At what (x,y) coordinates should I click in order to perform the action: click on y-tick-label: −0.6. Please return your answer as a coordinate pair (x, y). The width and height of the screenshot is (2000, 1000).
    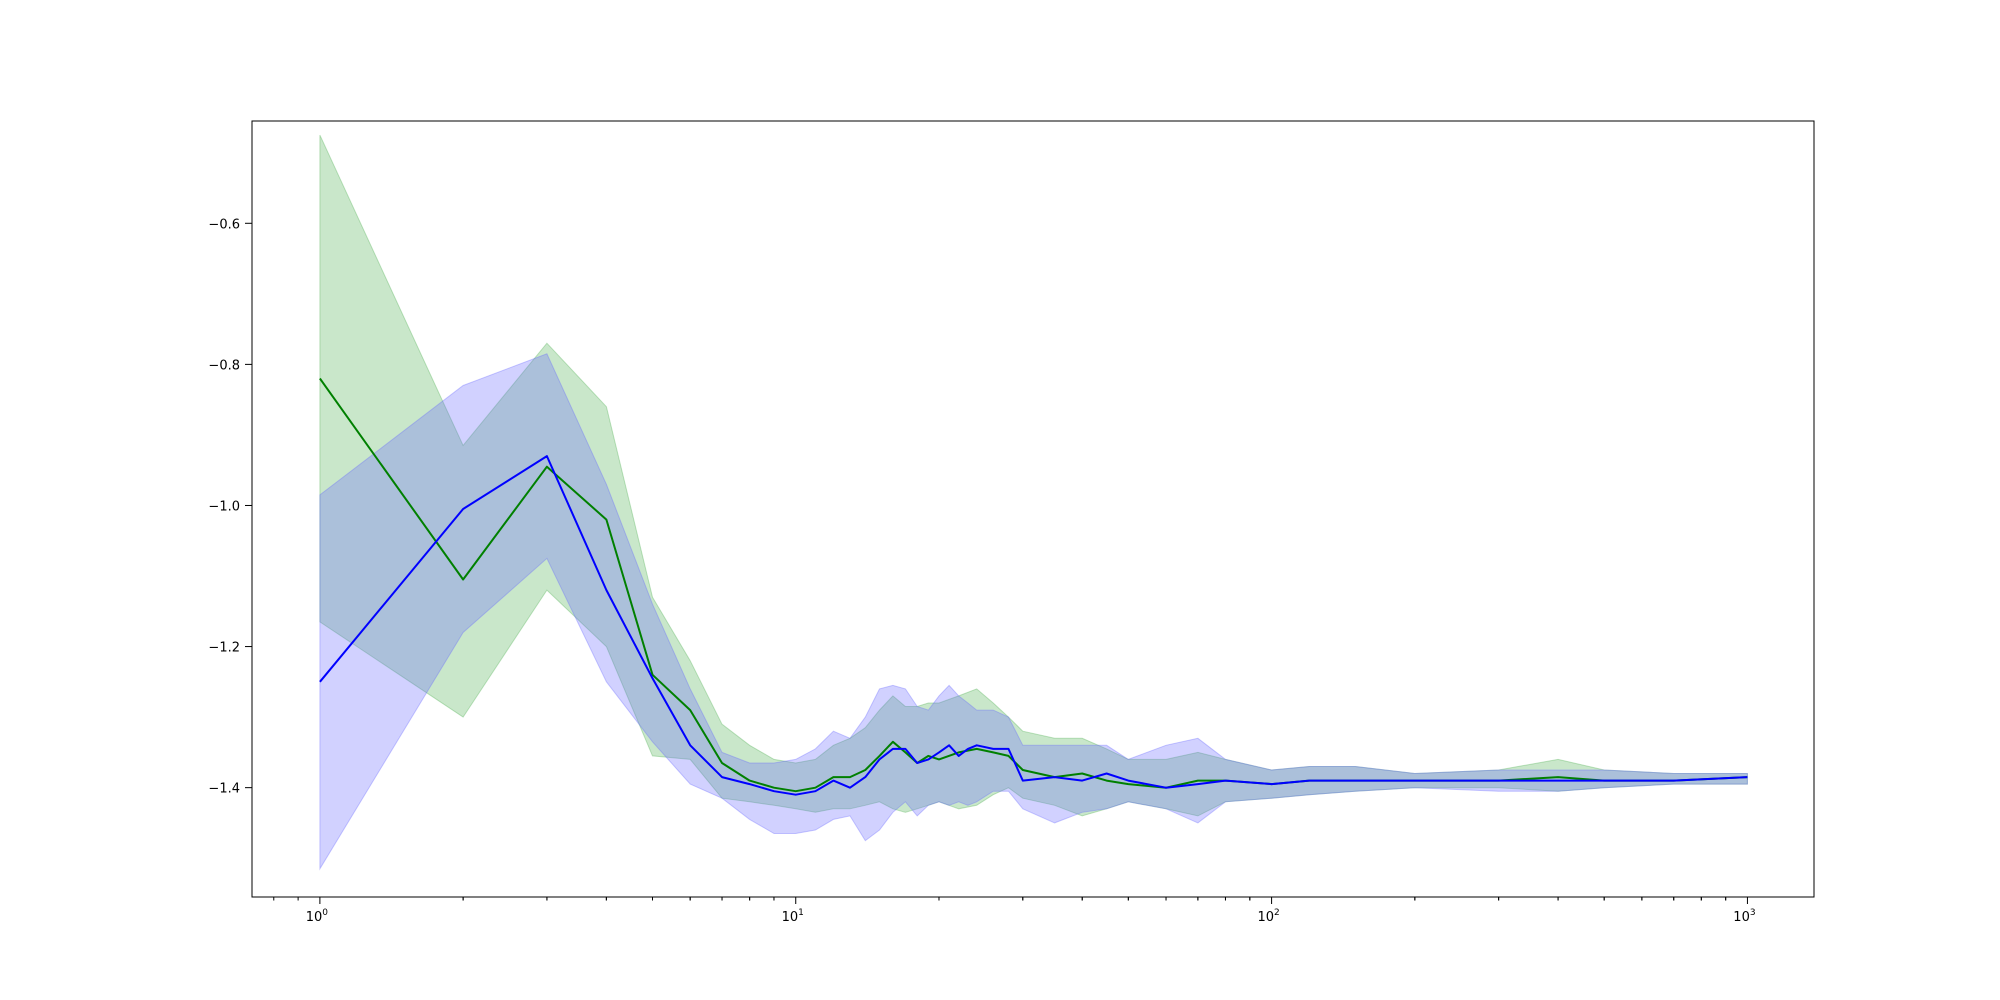
    Looking at the image, I should click on (224, 224).